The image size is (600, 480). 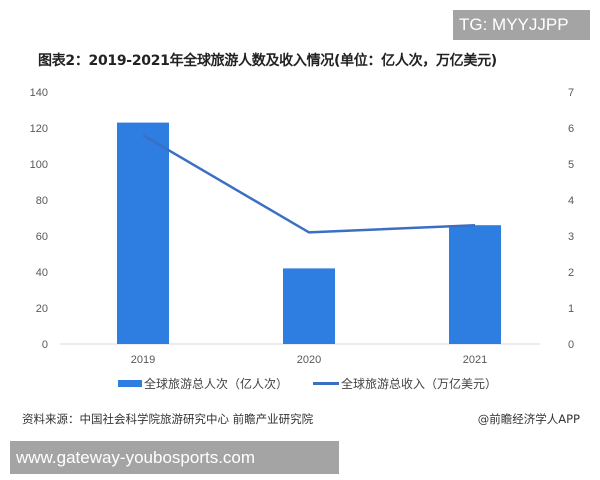 I want to click on right-tick-label: 2, so click(x=571, y=273).